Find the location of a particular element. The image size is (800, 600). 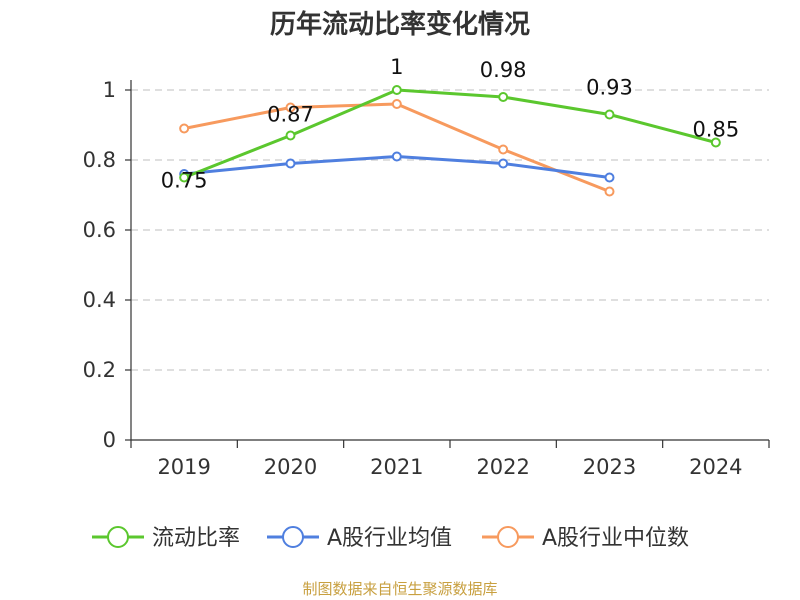

data-label: 0.98 is located at coordinates (503, 70).